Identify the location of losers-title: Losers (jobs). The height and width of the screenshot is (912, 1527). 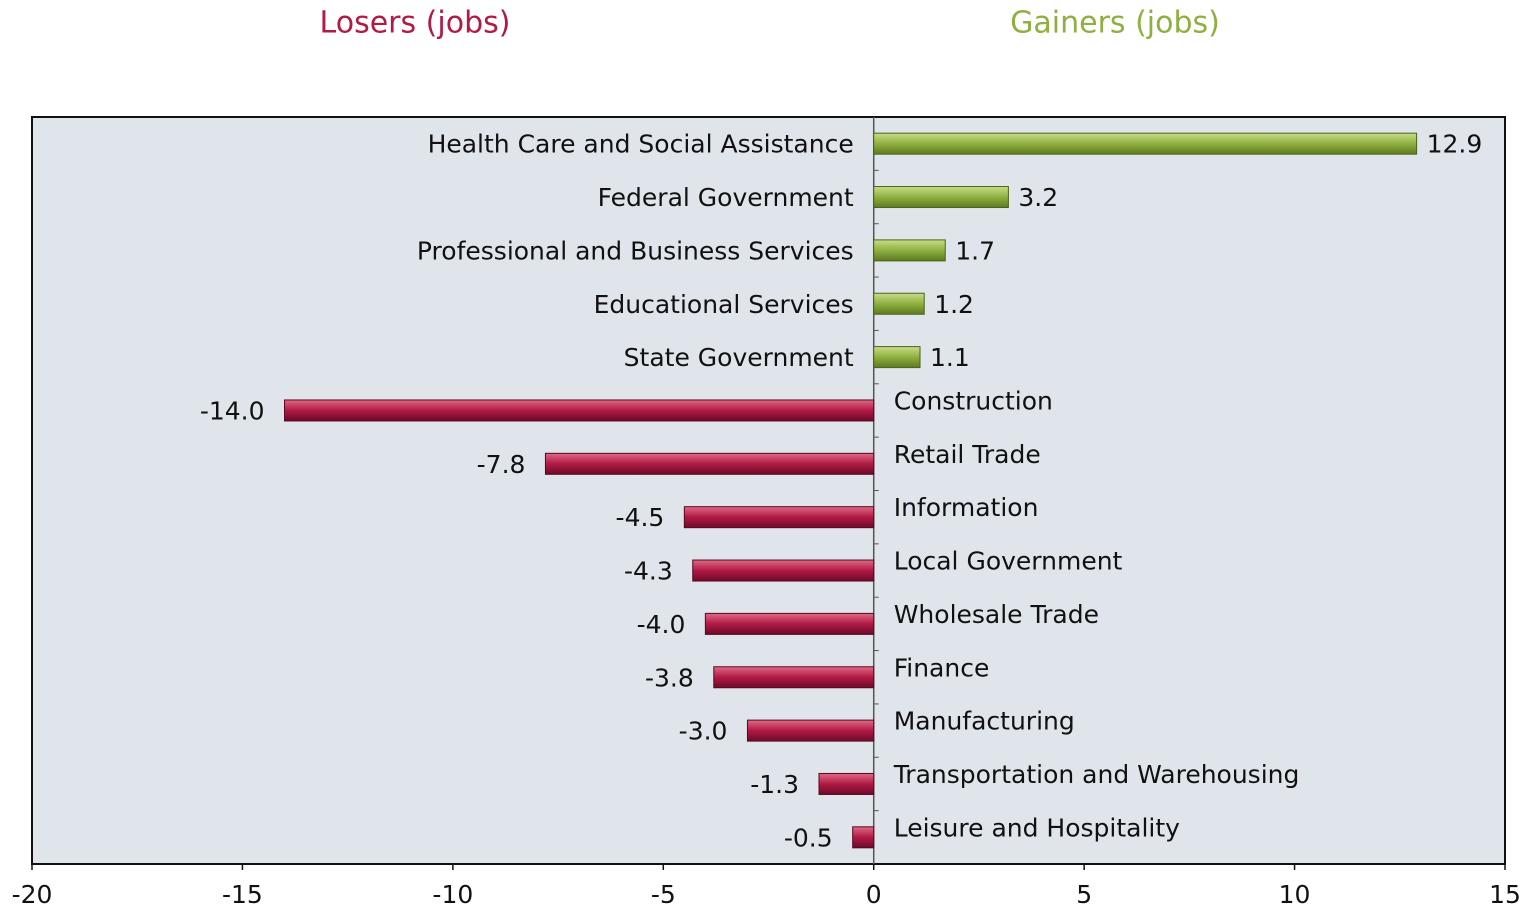
(415, 23).